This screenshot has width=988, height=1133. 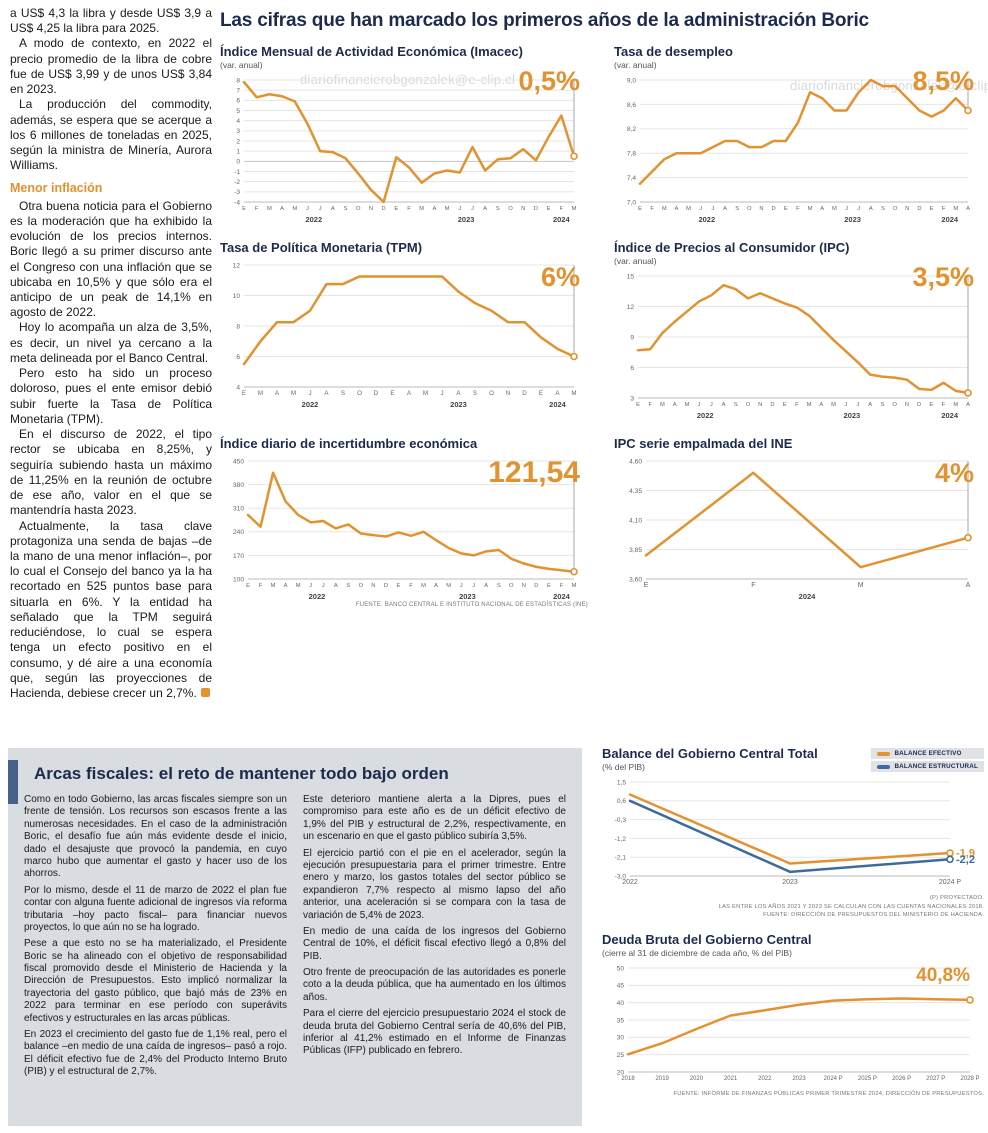 What do you see at coordinates (703, 443) in the screenshot?
I see `chart-title: IPC serie empalmada del INE` at bounding box center [703, 443].